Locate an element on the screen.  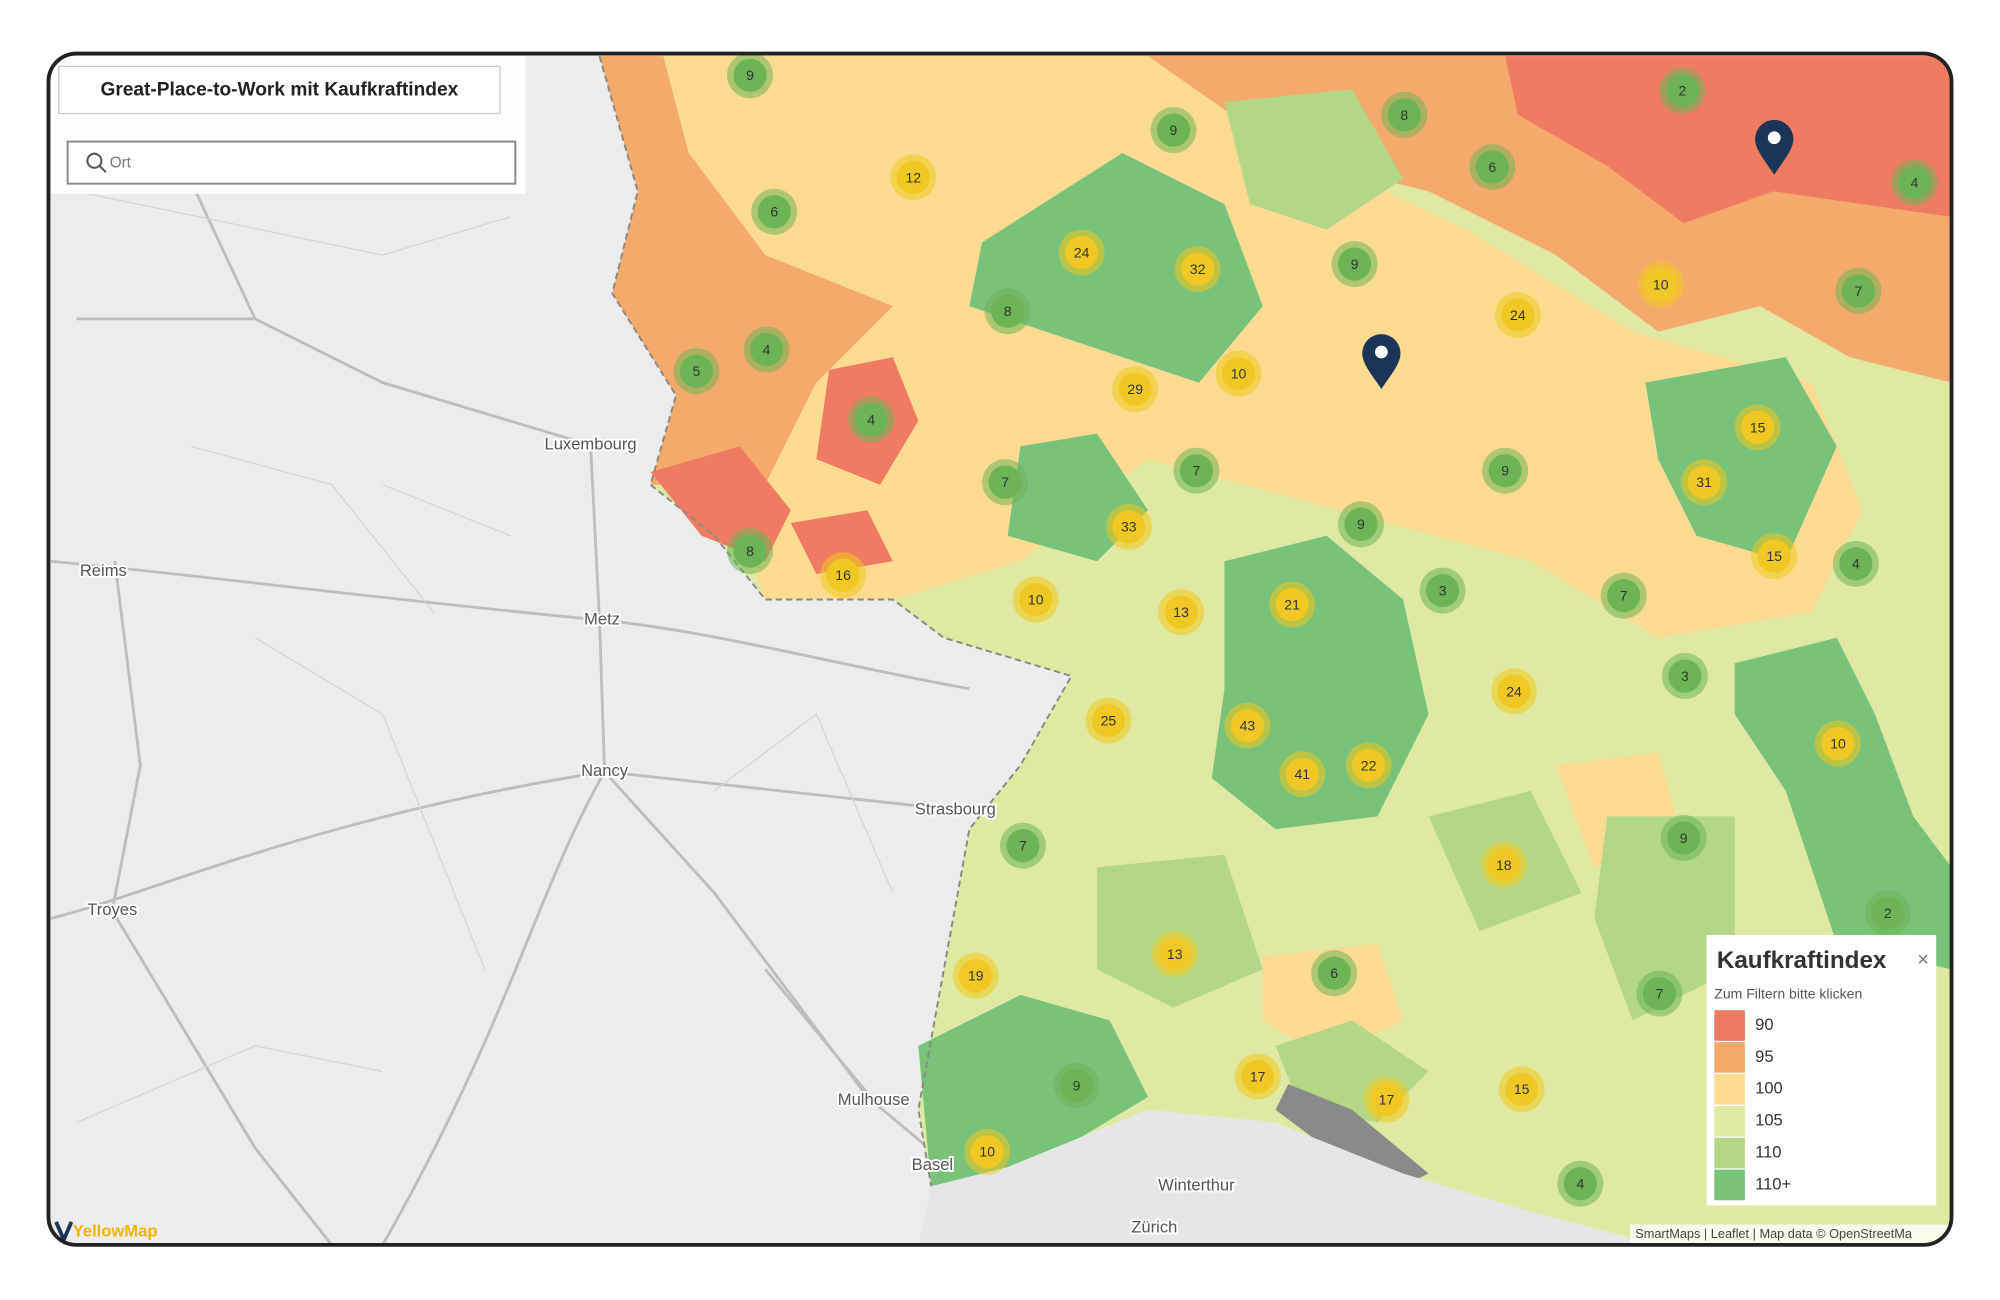
cluster: 33 is located at coordinates (1128, 526).